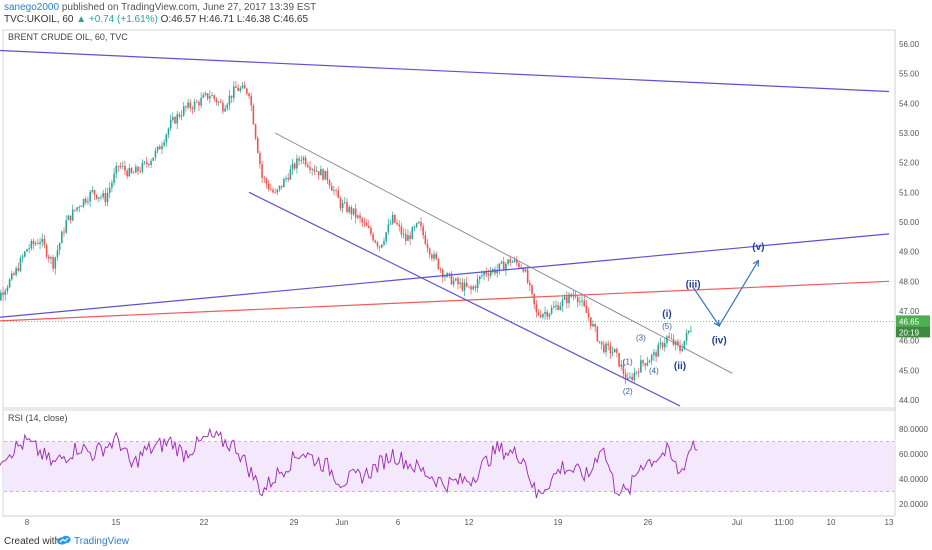 Image resolution: width=932 pixels, height=550 pixels. What do you see at coordinates (648, 522) in the screenshot?
I see `time-tick-label: 26` at bounding box center [648, 522].